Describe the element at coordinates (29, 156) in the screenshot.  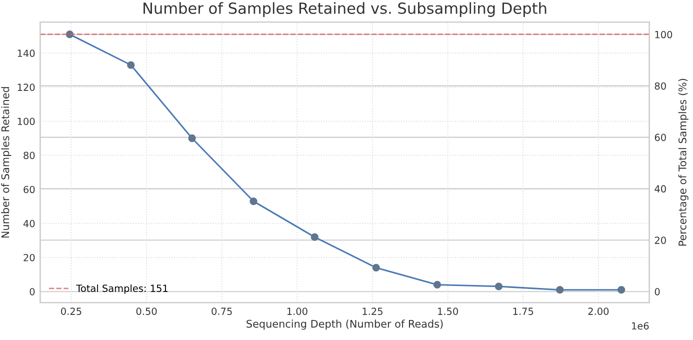
I see `y-tick-label: 80` at that location.